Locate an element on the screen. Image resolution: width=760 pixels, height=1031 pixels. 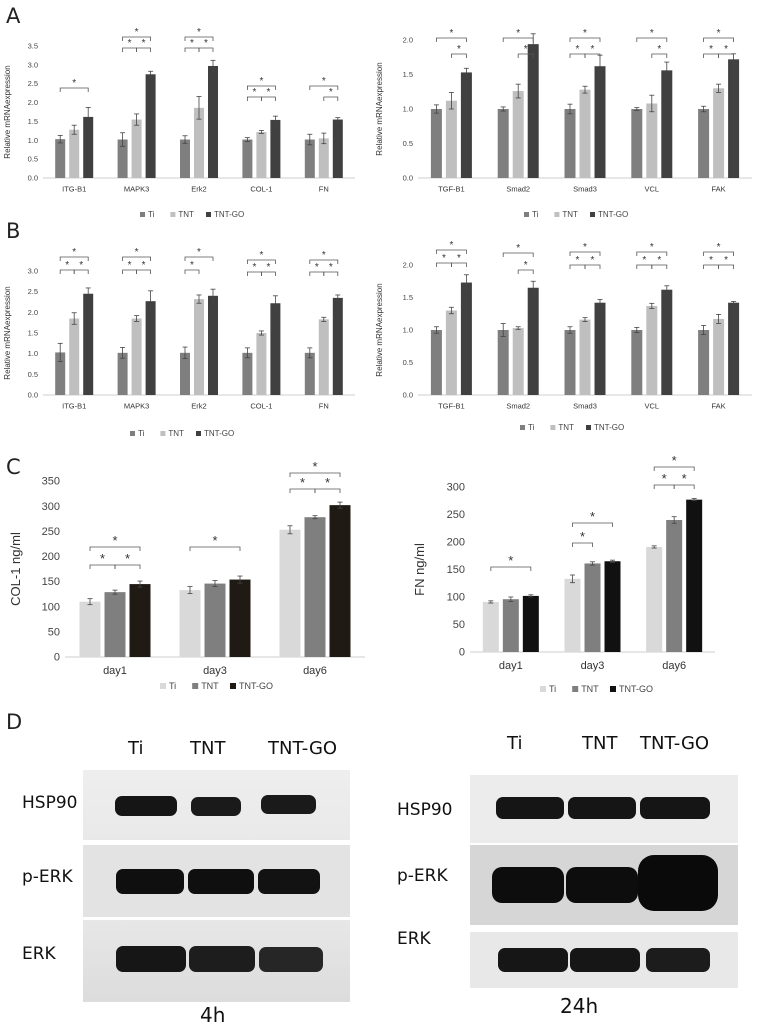
band-hsp90-4h-tntgo is located at coordinates (288, 804).